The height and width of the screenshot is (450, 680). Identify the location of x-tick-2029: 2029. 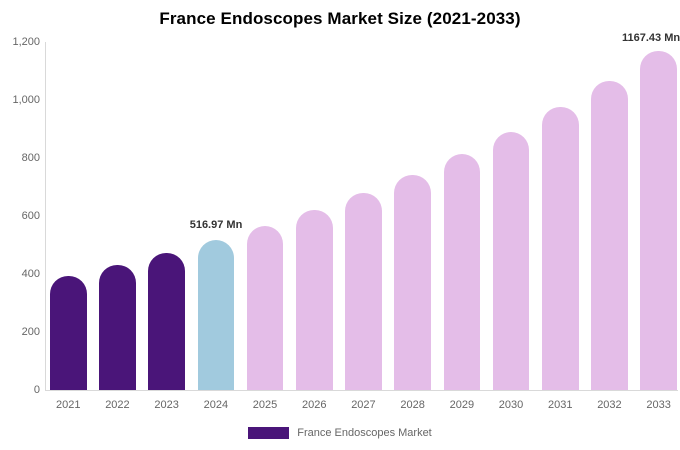
(462, 405).